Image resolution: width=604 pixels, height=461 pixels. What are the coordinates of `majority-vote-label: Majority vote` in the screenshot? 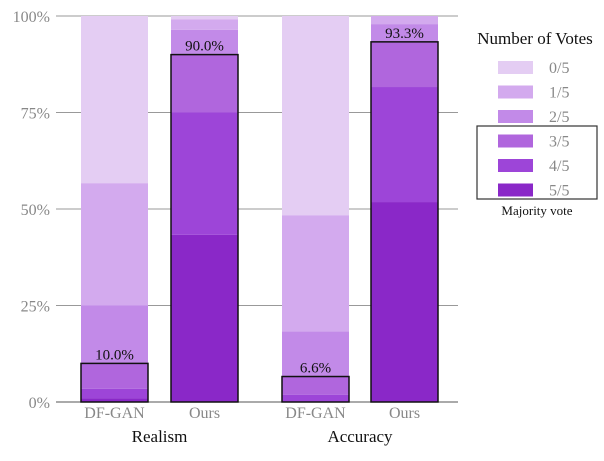 It's located at (536, 210).